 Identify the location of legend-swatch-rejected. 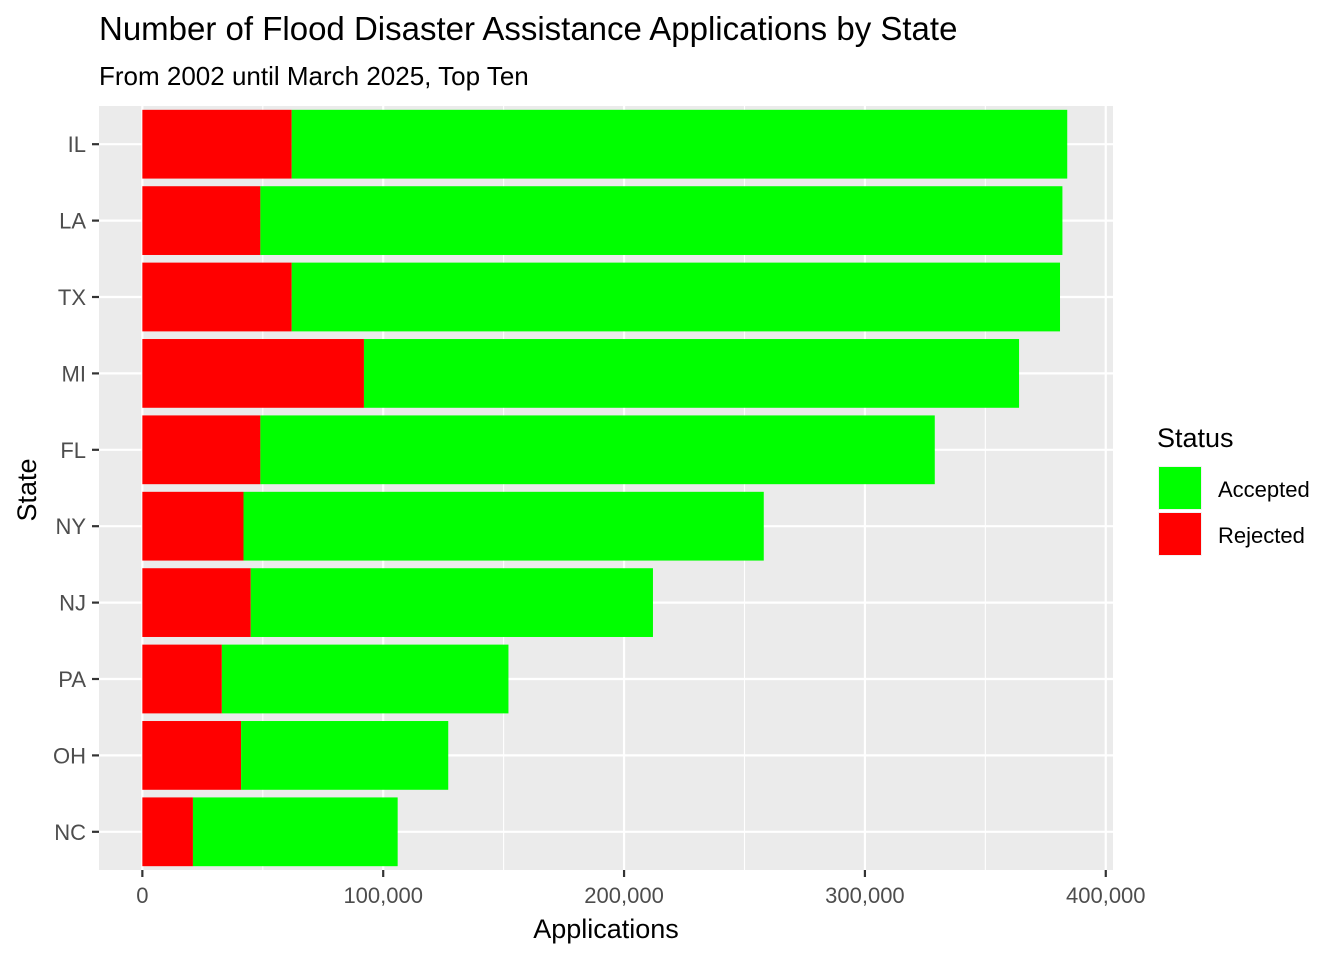
(1180, 534).